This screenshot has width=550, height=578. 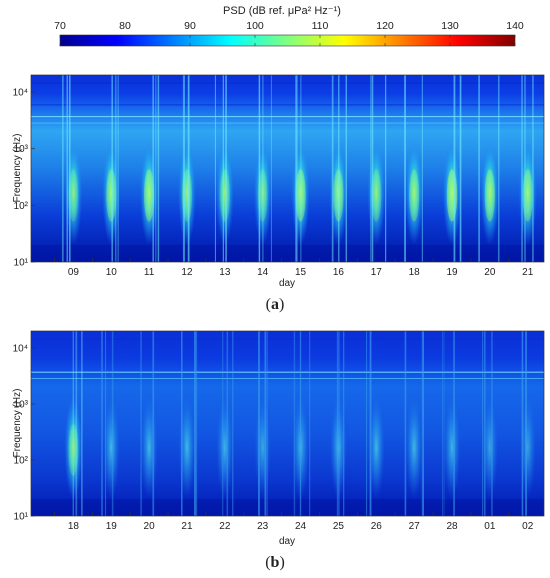 I want to click on colorbar-tick-label: 130, so click(x=450, y=26).